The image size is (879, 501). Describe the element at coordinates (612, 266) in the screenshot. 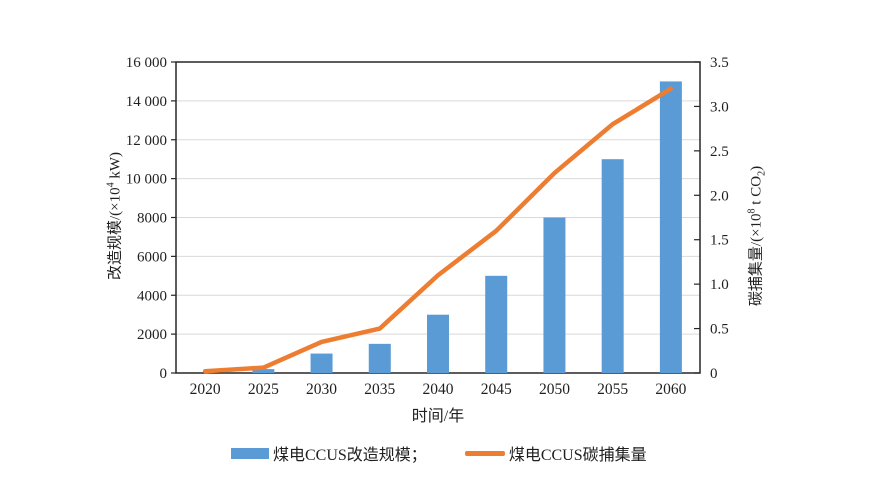

I see `bar-2055` at that location.